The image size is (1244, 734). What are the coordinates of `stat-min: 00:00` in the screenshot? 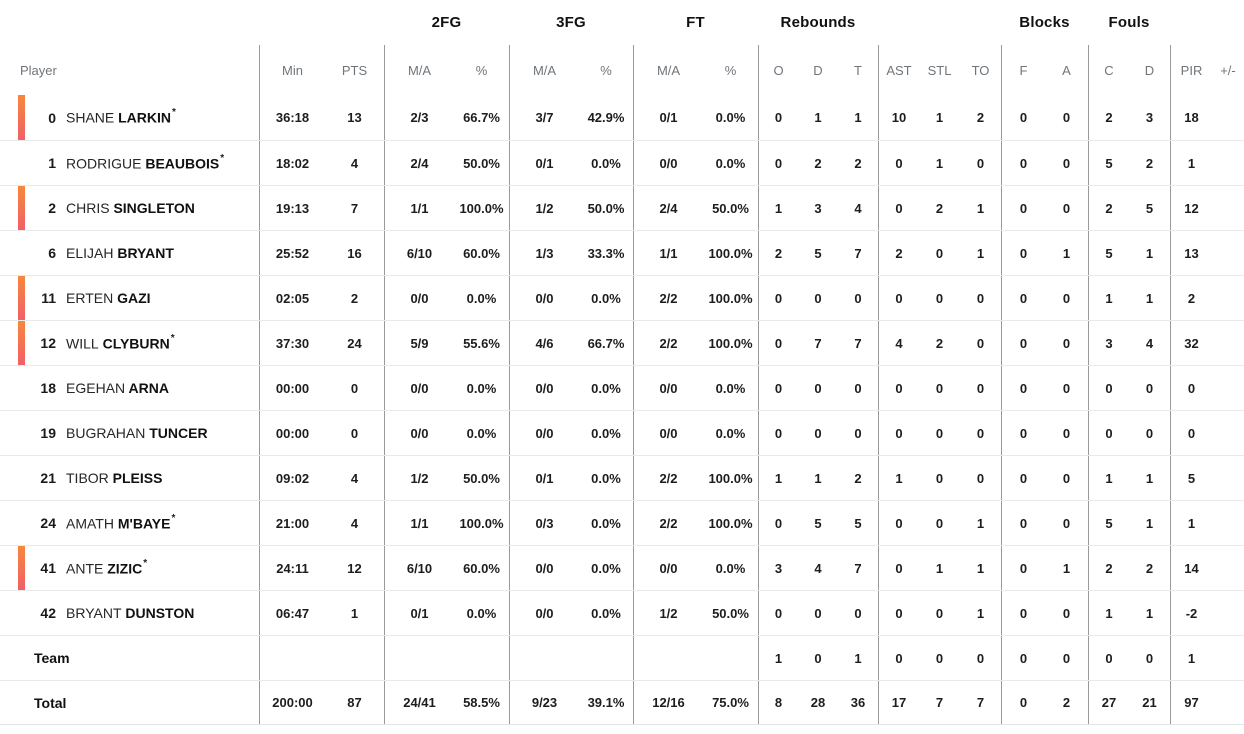 It's located at (292, 388).